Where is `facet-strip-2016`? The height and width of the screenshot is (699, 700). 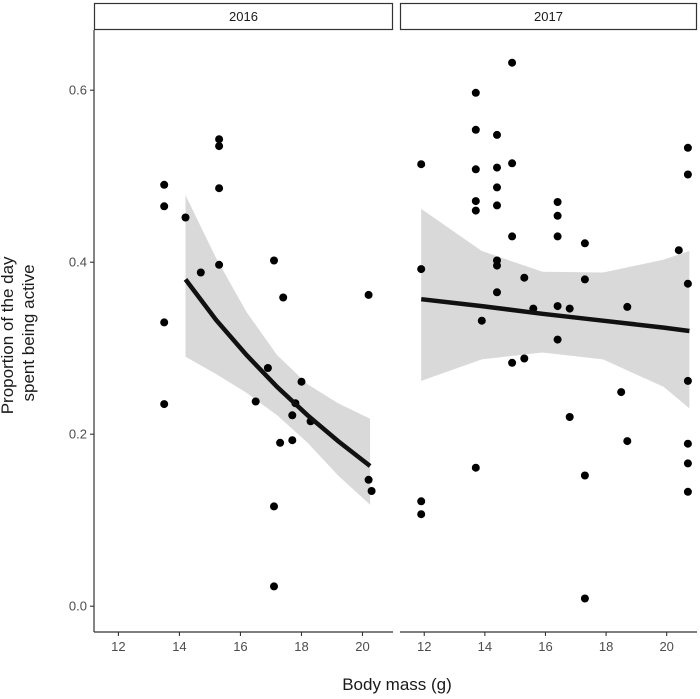 facet-strip-2016 is located at coordinates (243, 16).